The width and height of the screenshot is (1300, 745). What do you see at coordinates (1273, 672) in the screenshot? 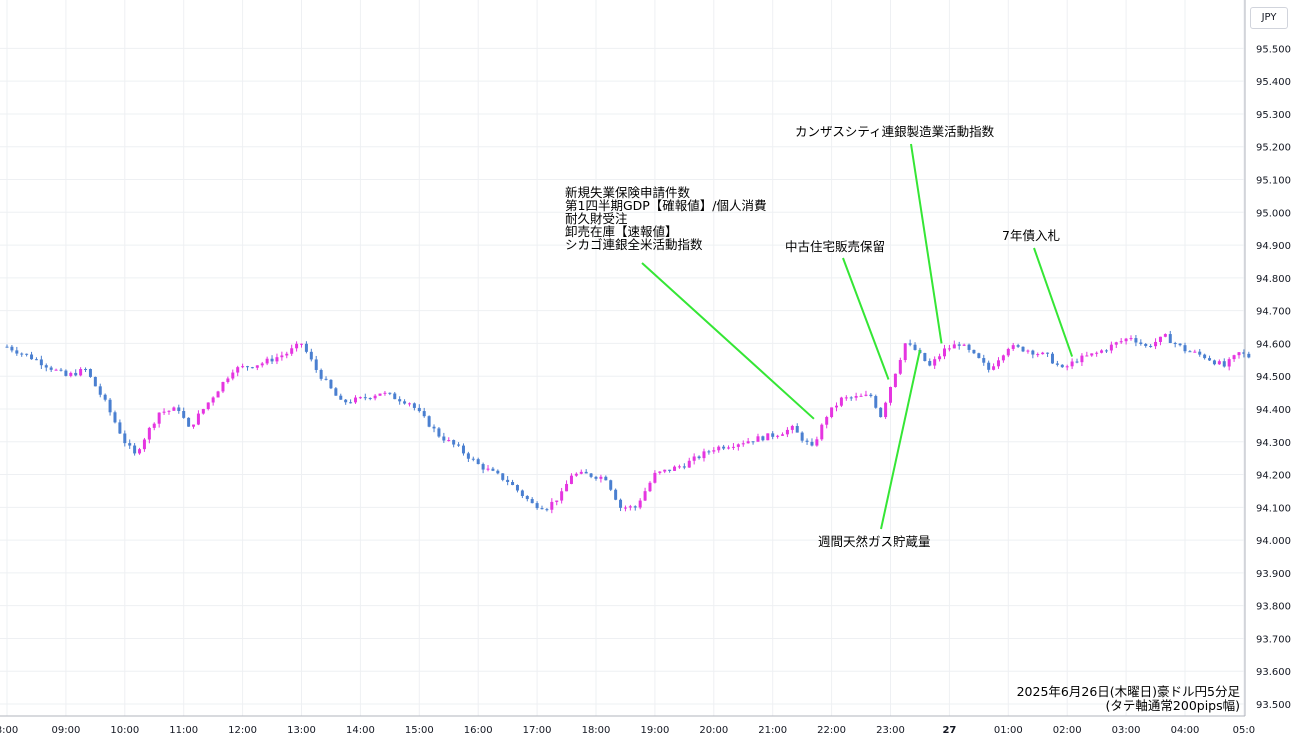
I see `y-tick-label: 93.600` at bounding box center [1273, 672].